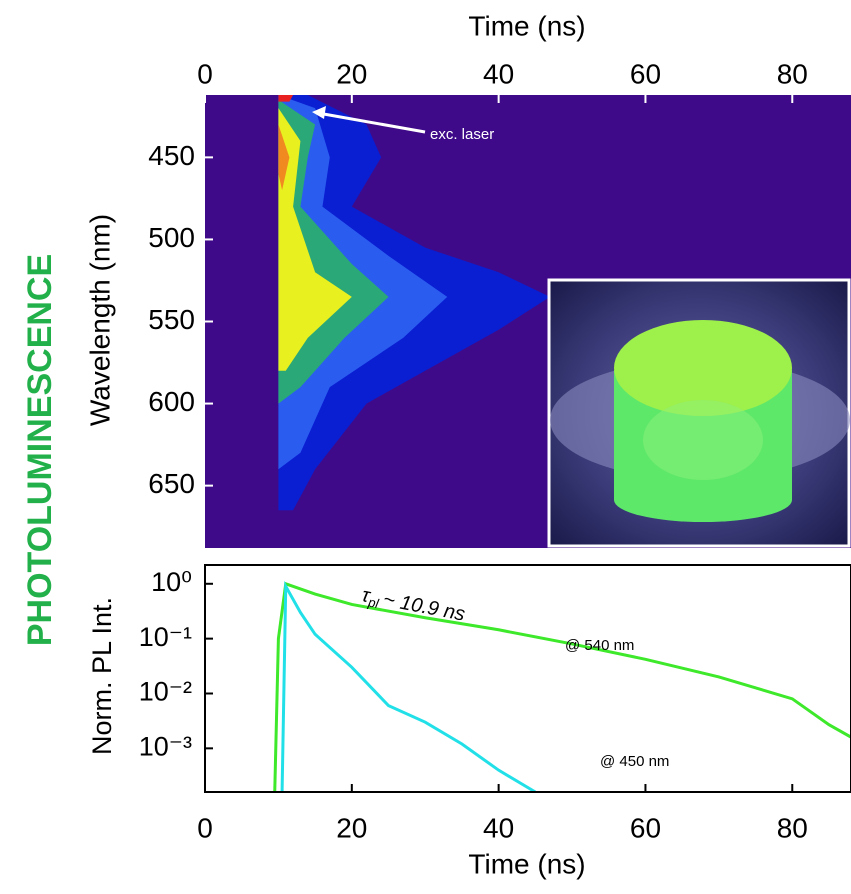 The height and width of the screenshot is (894, 851). What do you see at coordinates (171, 401) in the screenshot?
I see `y-tick-label: 600` at bounding box center [171, 401].